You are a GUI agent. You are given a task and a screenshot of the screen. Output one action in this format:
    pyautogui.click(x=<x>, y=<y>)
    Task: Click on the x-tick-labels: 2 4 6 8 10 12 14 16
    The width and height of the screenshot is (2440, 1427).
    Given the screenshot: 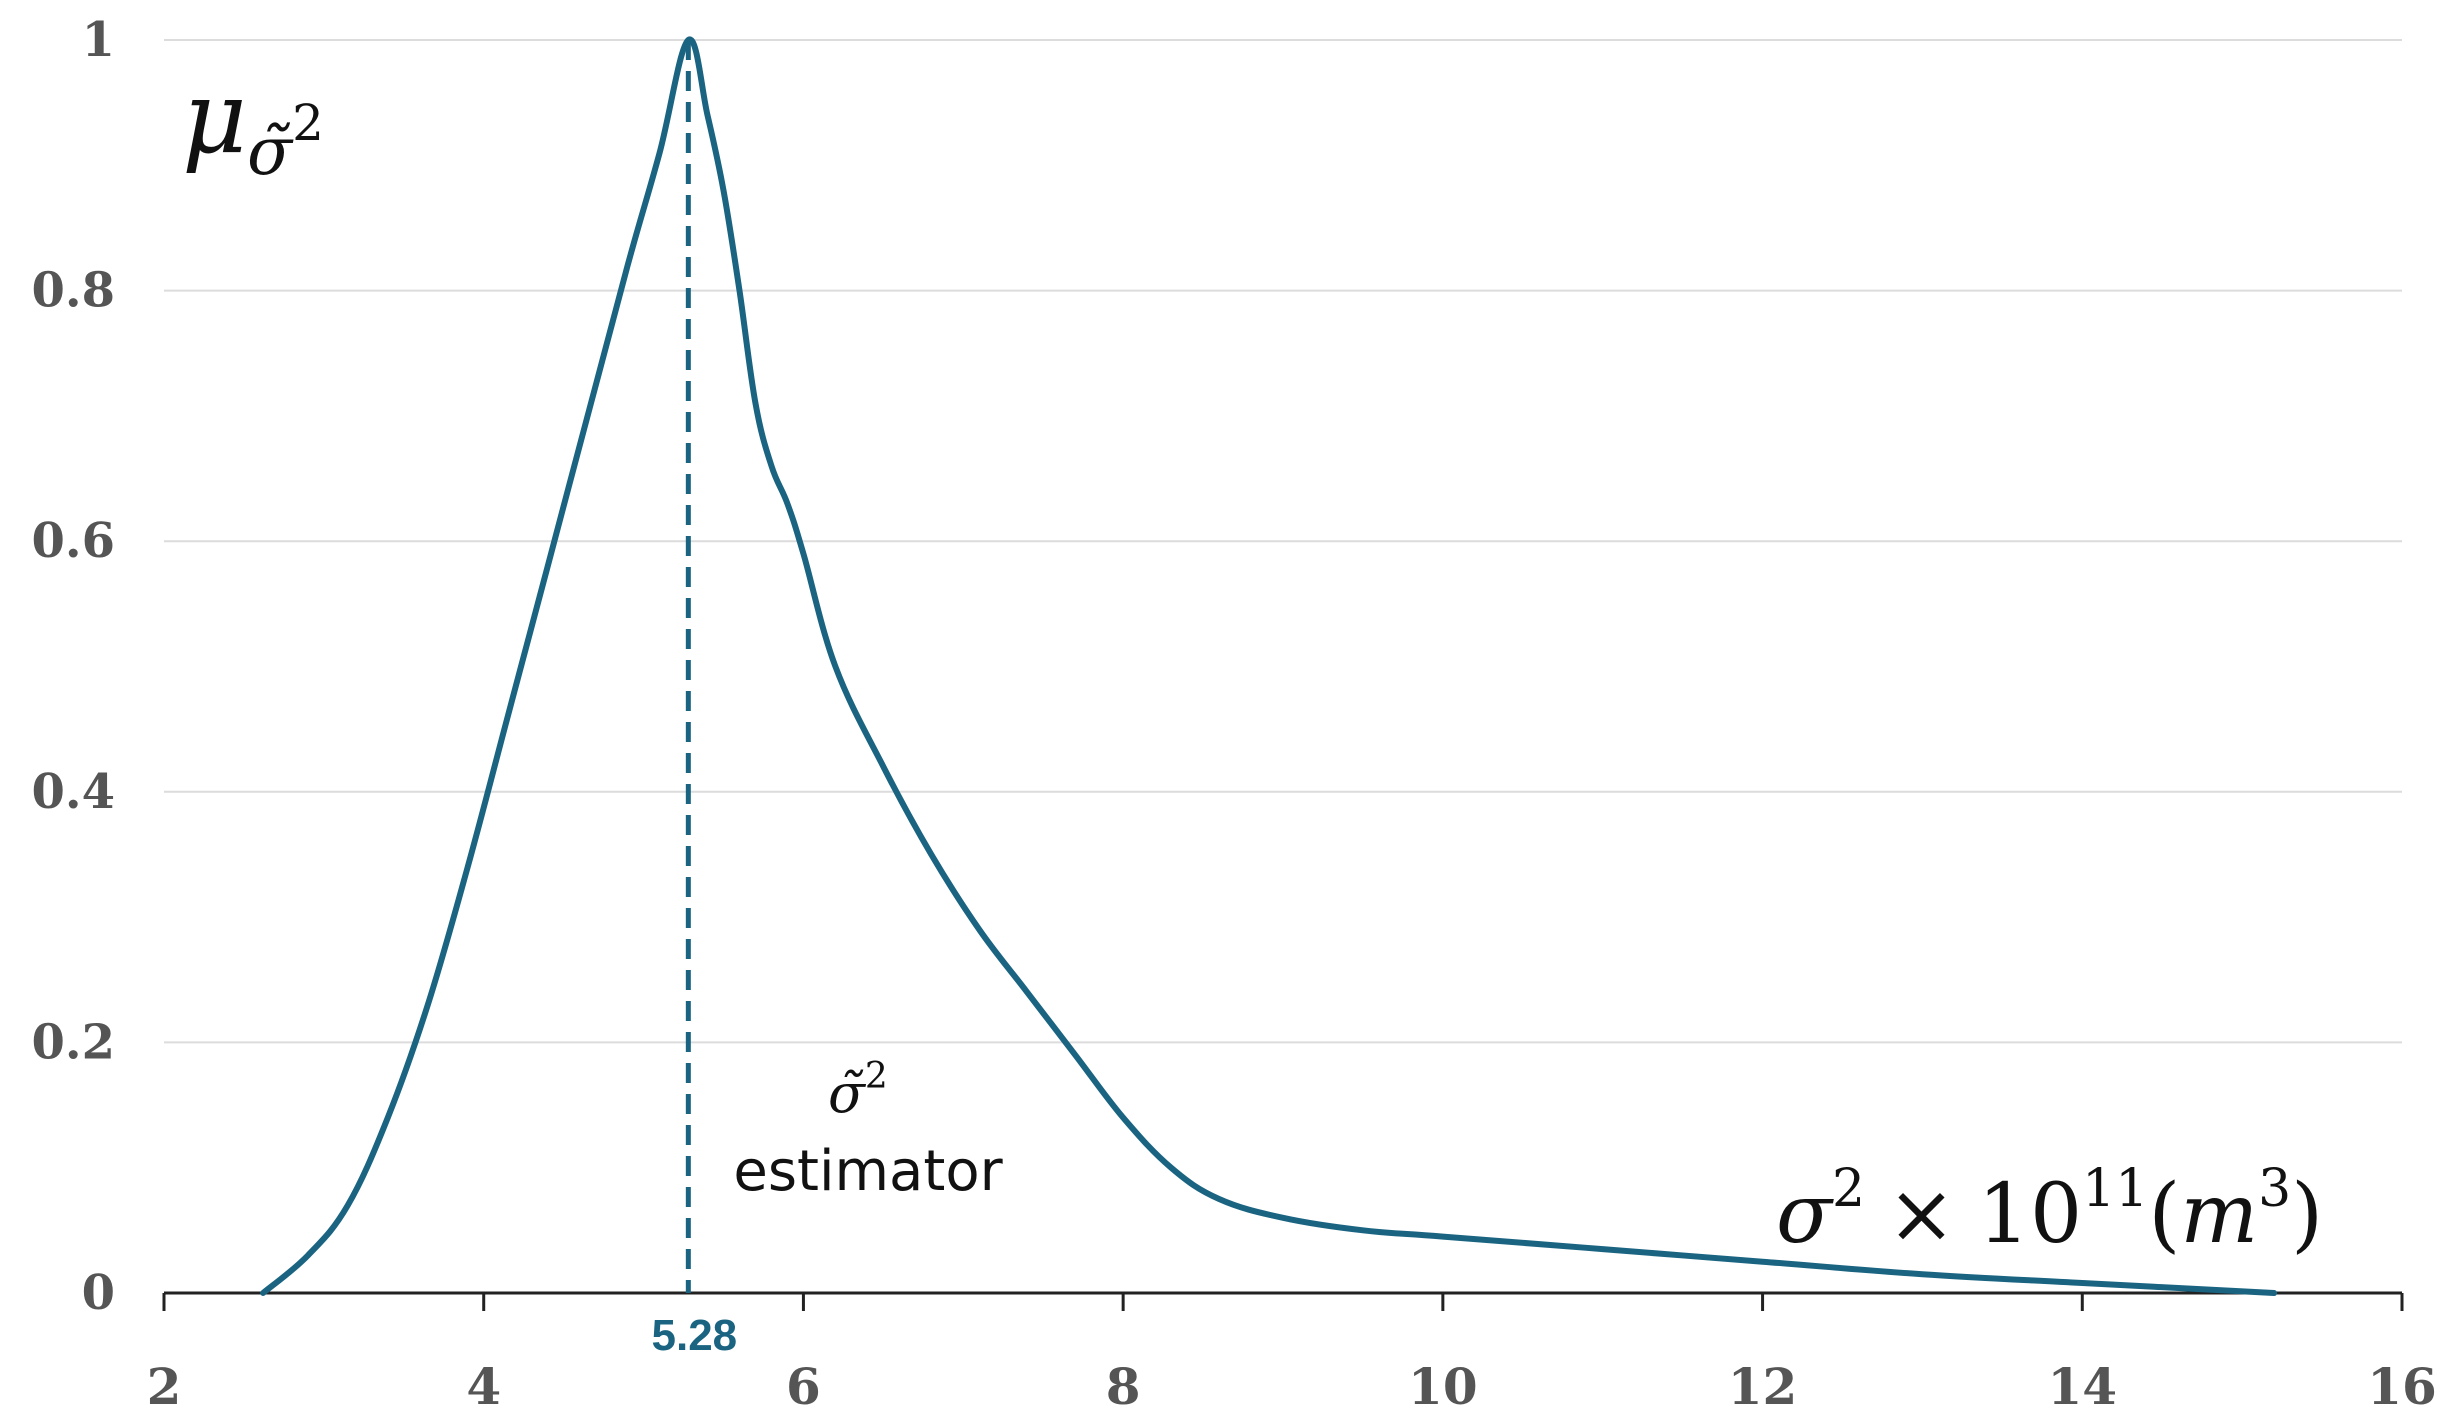 What is the action you would take?
    pyautogui.click(x=1292, y=1386)
    